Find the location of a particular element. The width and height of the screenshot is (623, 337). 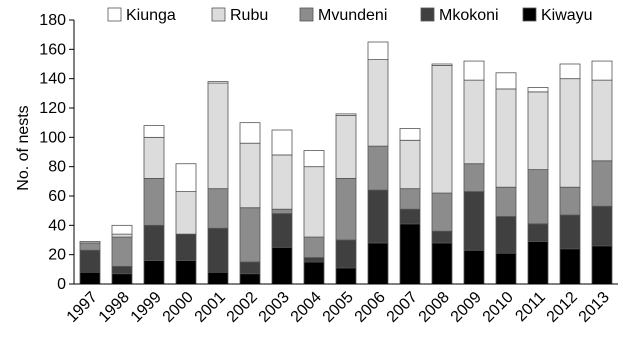

bar-segment-kiunga-2006 is located at coordinates (378, 51).